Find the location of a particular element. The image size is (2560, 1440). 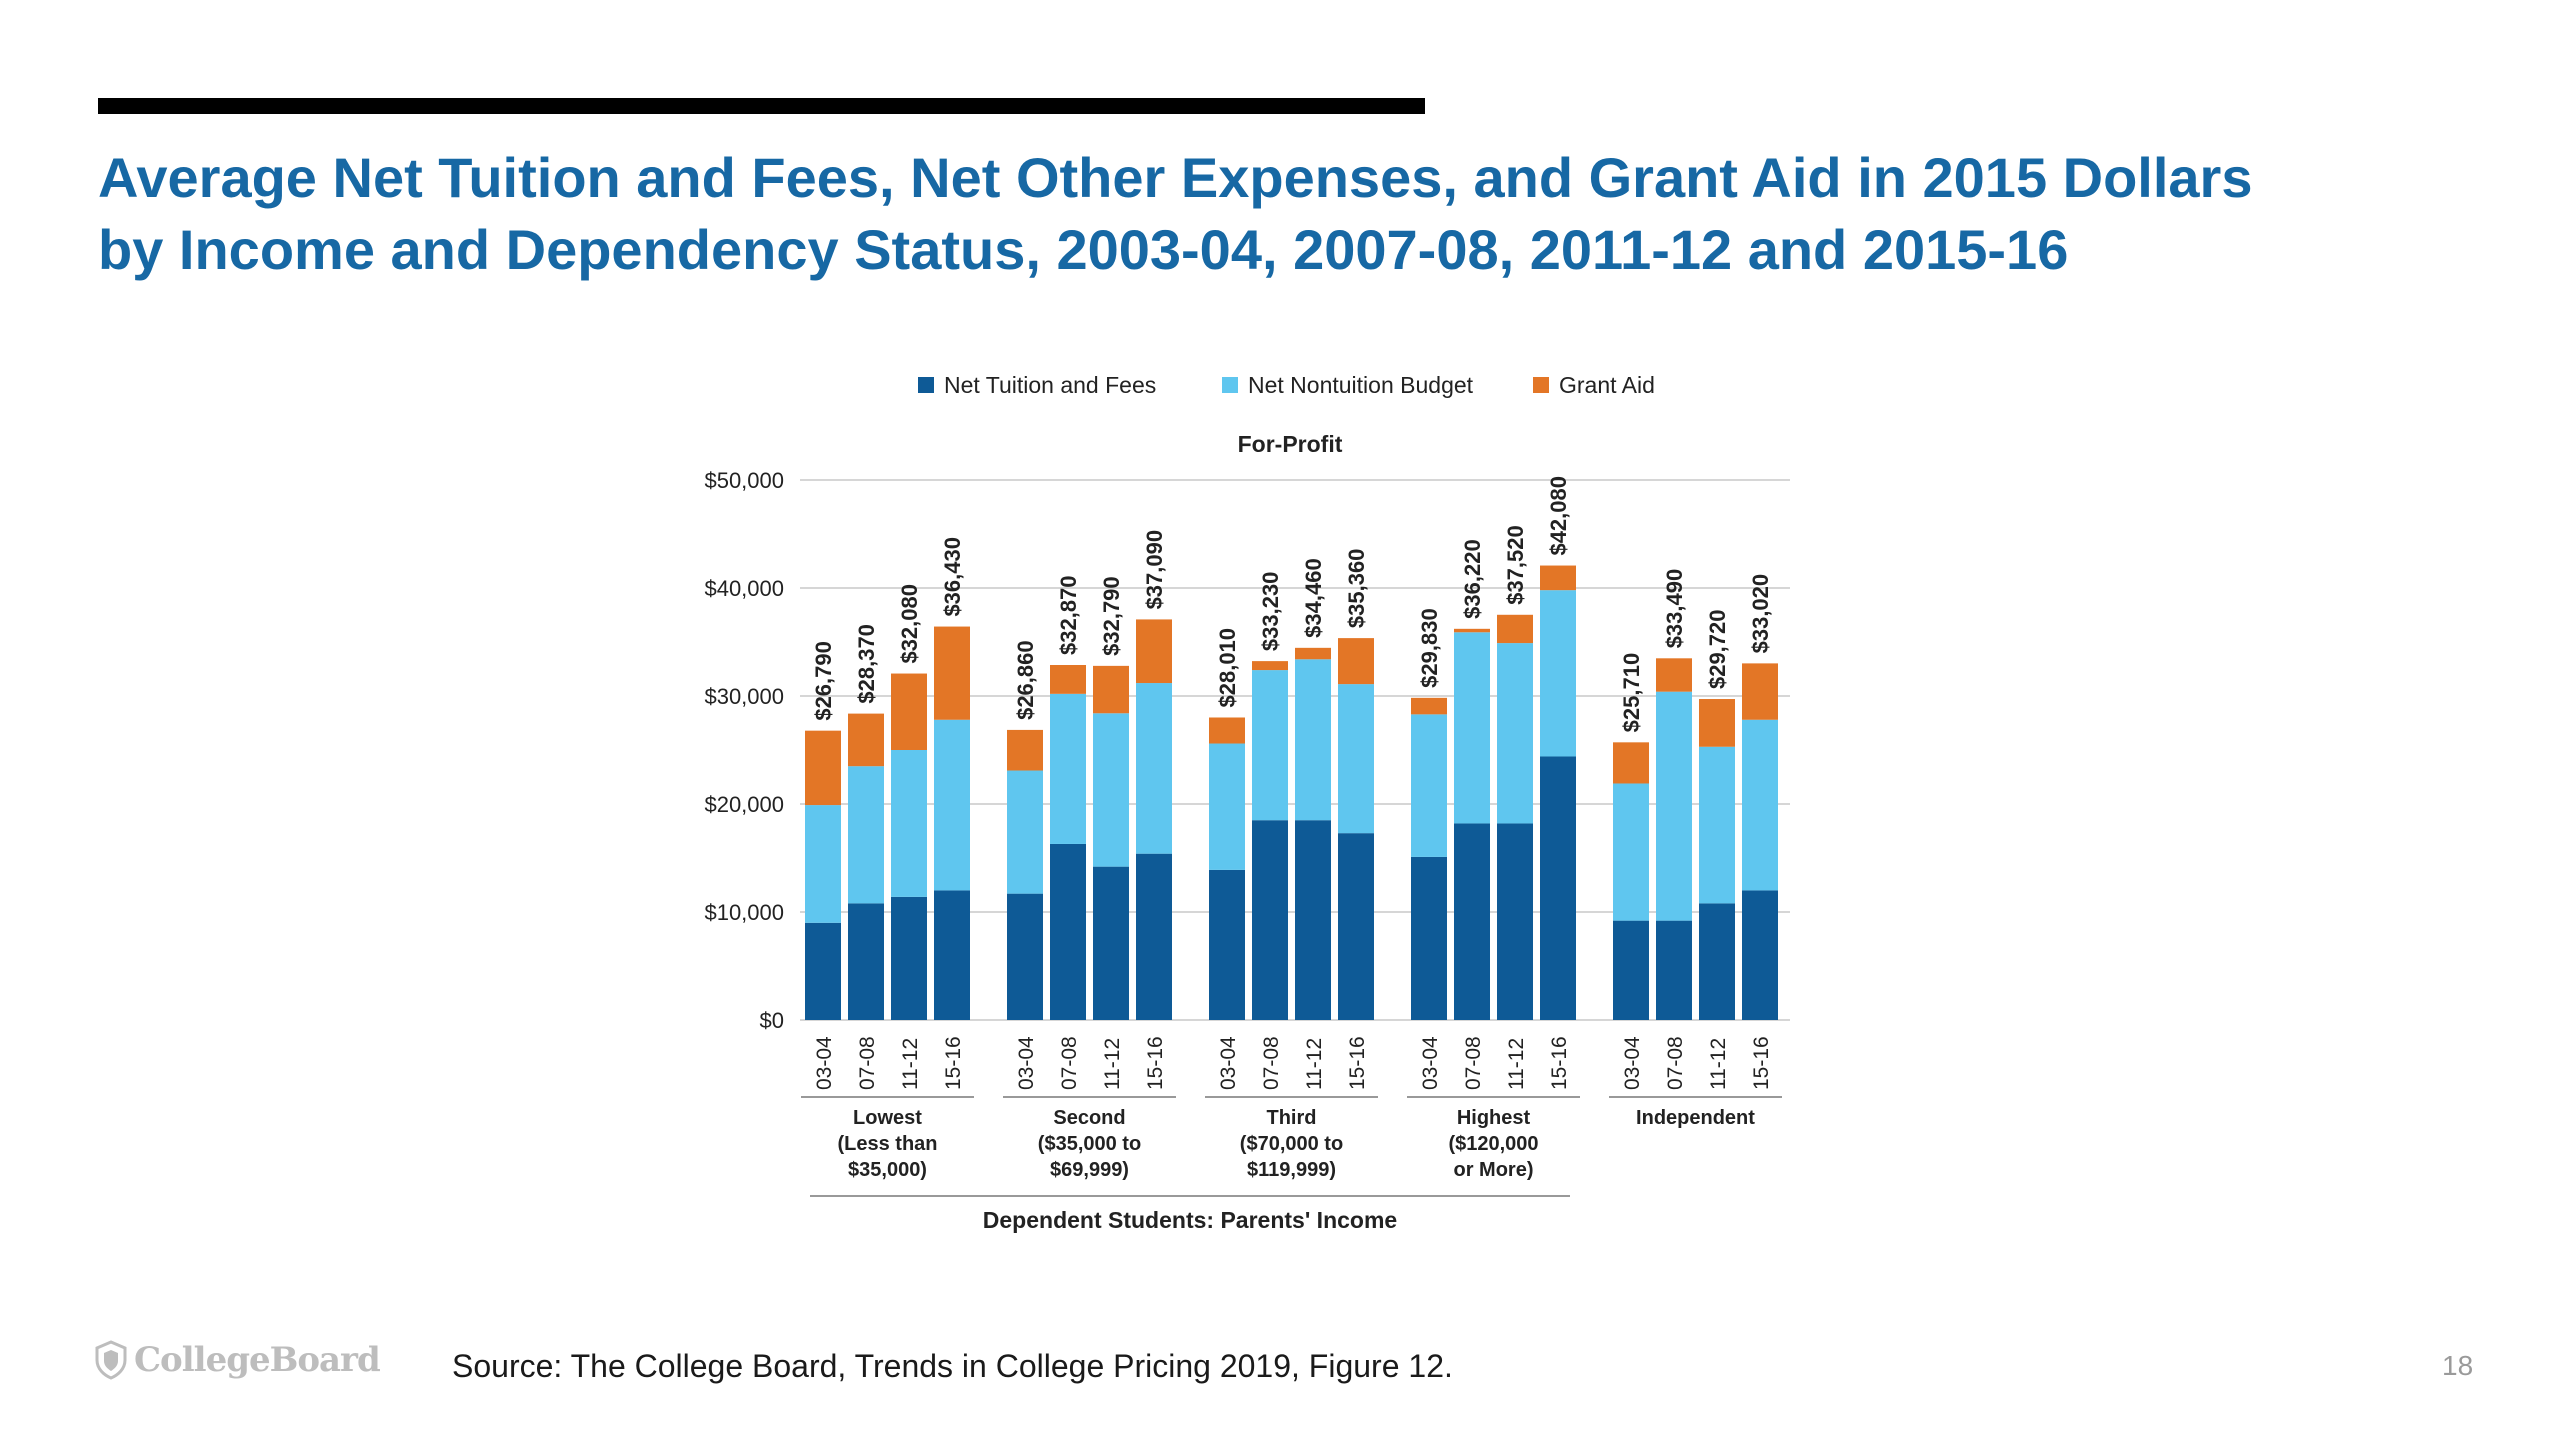

bar-total-label: $26,860 is located at coordinates (1025, 680).